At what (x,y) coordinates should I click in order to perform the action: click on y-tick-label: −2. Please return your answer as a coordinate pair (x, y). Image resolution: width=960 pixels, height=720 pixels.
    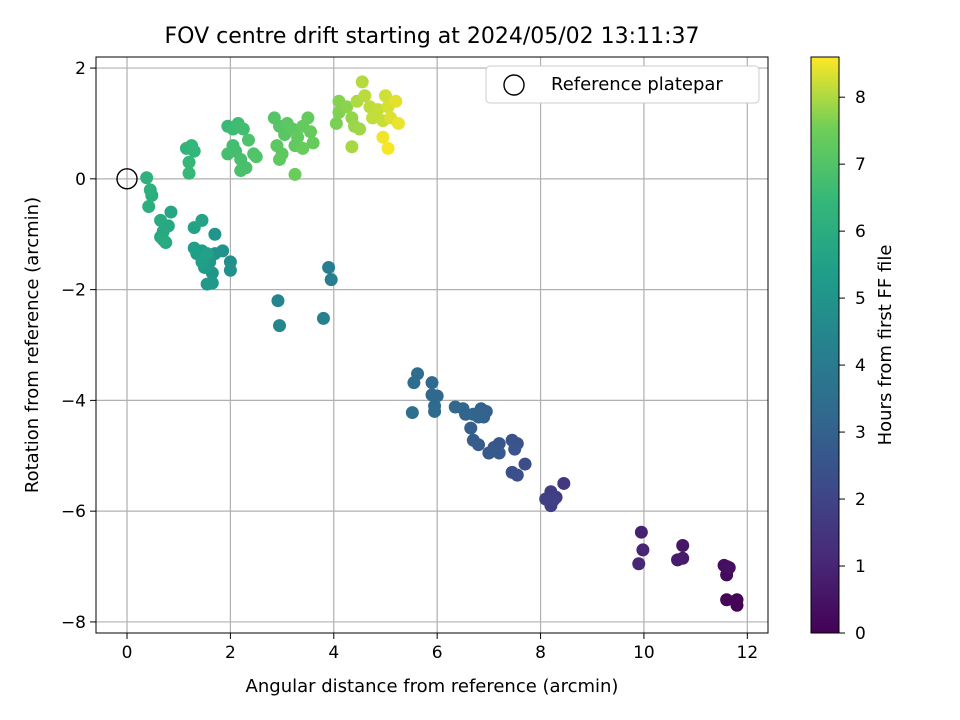
    Looking at the image, I should click on (73, 291).